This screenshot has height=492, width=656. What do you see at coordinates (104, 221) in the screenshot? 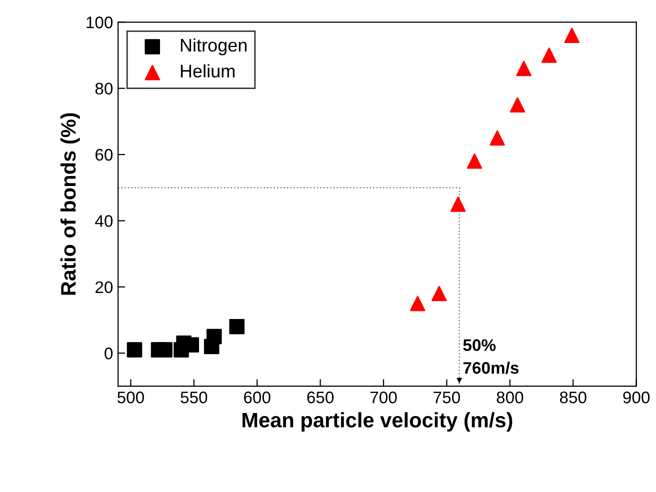
I see `y-tick-label: 40` at bounding box center [104, 221].